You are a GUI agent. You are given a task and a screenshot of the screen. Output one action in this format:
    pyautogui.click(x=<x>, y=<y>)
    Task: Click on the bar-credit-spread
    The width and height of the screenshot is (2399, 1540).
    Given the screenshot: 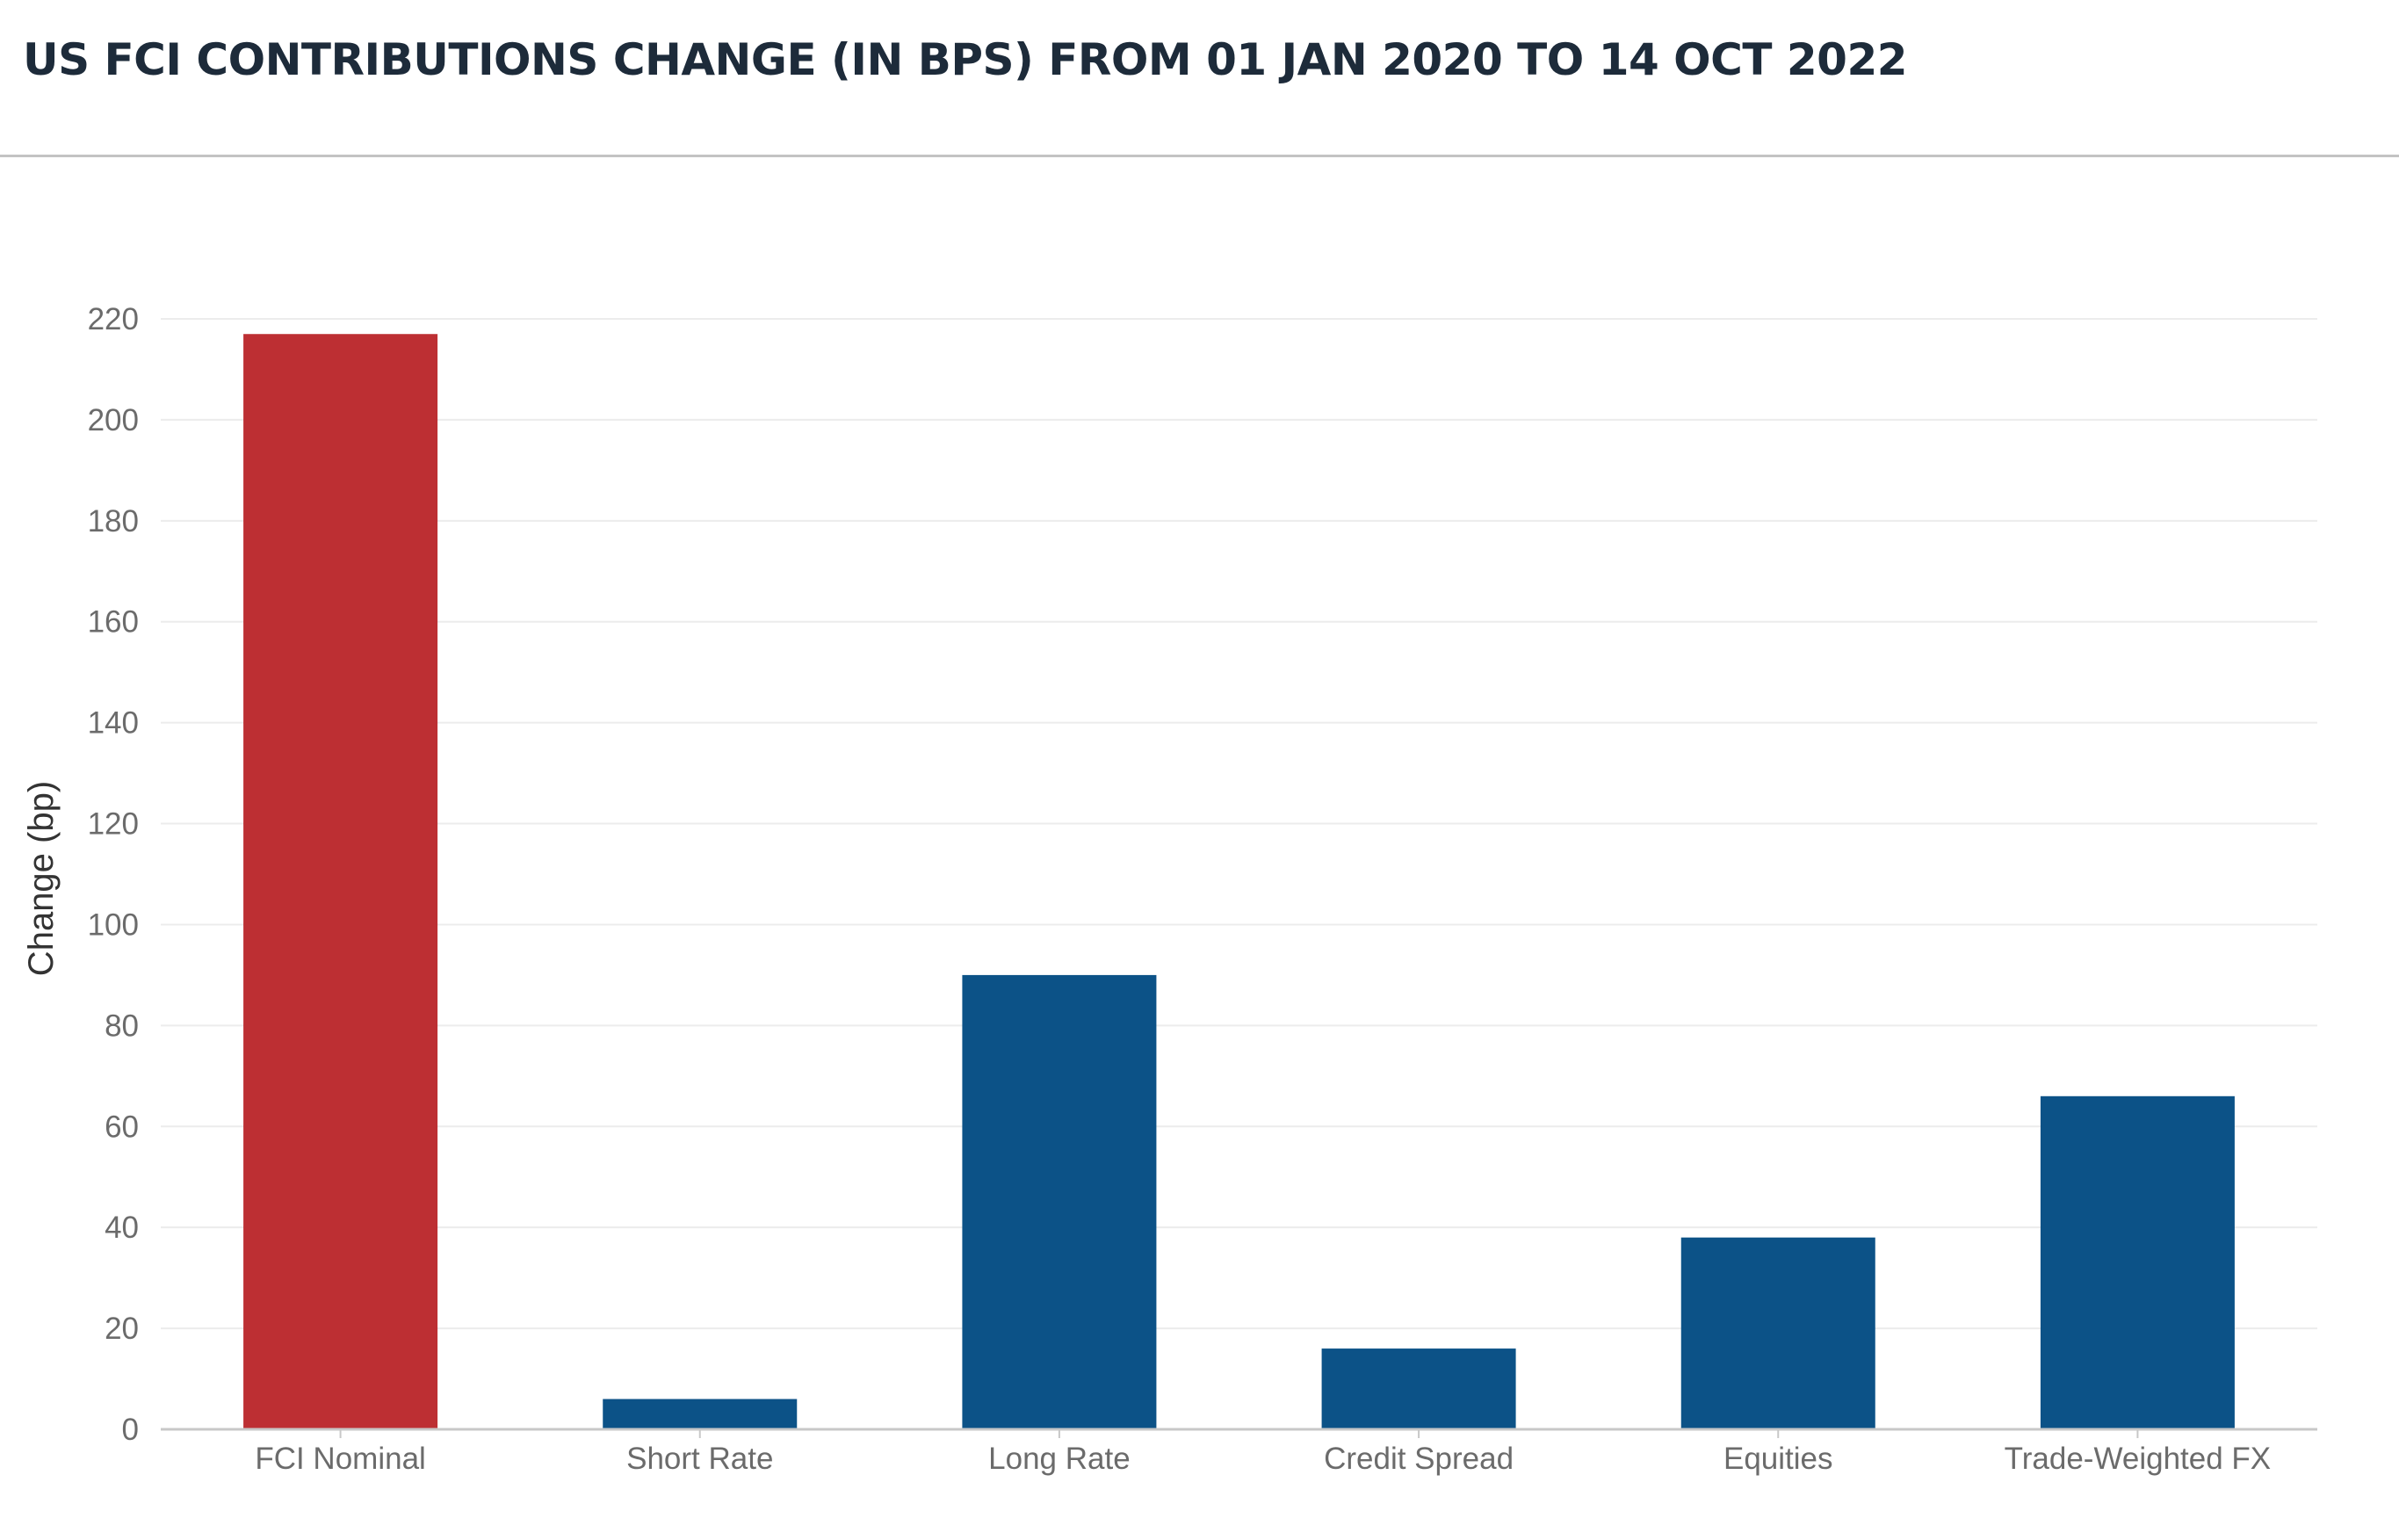 What is the action you would take?
    pyautogui.click(x=1418, y=1389)
    